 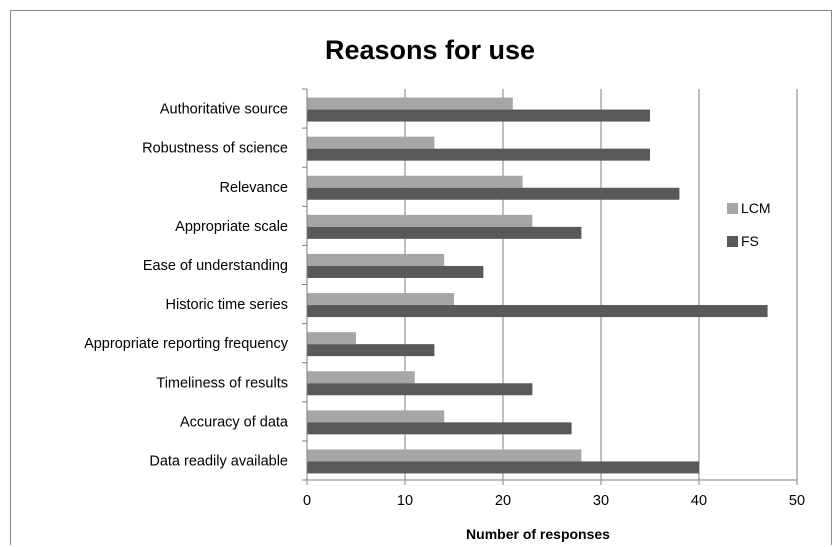 I want to click on x-tick-label-1: 10, so click(x=405, y=501).